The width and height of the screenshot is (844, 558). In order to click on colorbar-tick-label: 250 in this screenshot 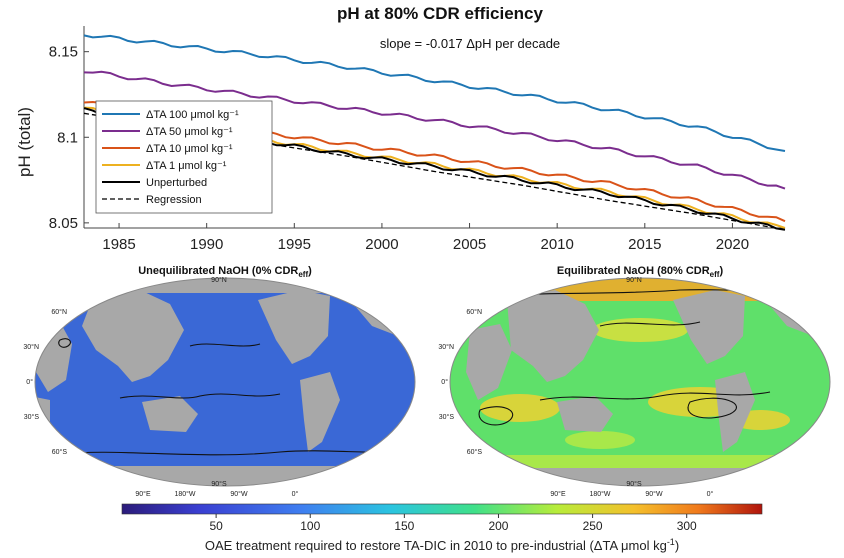, I will do `click(593, 526)`.